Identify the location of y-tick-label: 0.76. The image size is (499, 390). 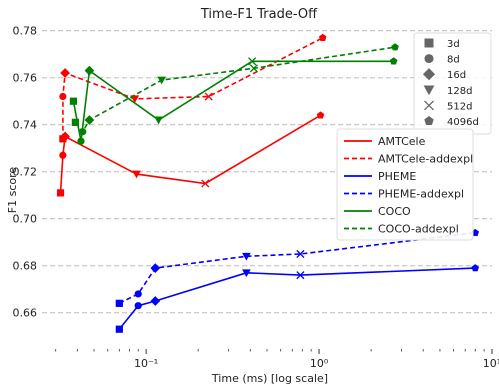
(25, 78).